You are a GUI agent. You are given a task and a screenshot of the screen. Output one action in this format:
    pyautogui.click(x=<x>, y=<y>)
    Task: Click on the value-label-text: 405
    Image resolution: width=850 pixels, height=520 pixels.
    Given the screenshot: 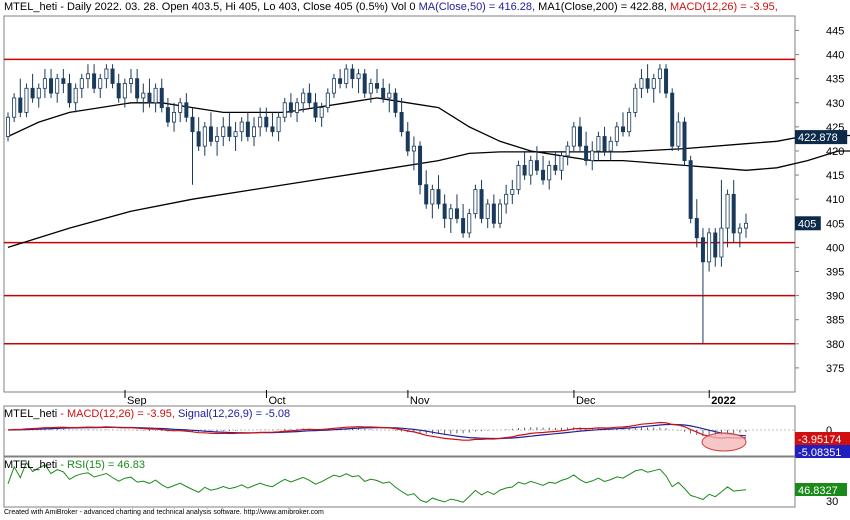 What is the action you would take?
    pyautogui.click(x=807, y=224)
    